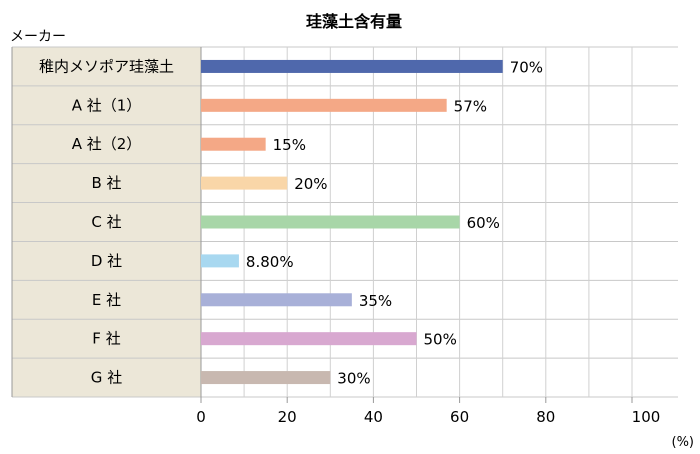 The width and height of the screenshot is (700, 454). I want to click on value-label: 15%, so click(289, 145).